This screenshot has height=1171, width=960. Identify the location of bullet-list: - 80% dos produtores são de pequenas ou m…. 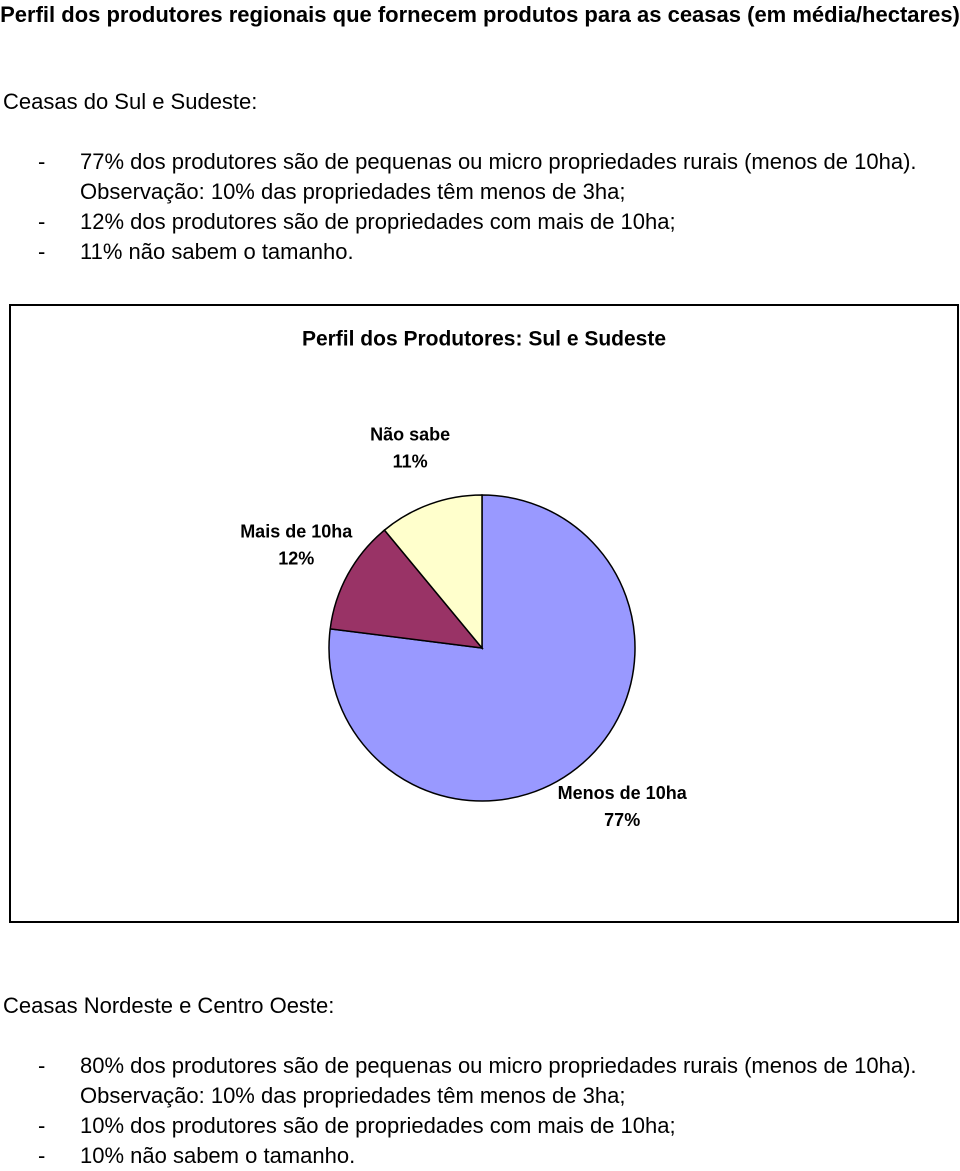
(479, 1111).